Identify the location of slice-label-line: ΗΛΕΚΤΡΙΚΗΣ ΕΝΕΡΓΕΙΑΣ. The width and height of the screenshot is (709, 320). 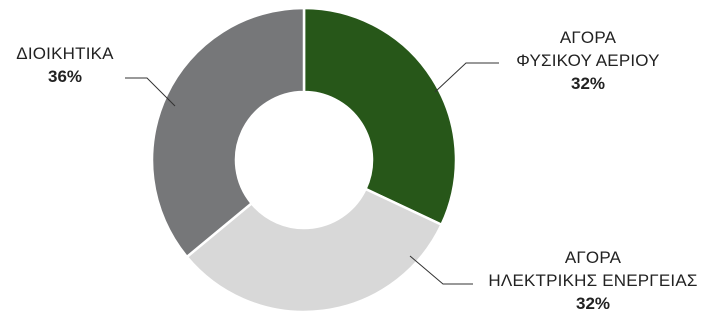
(593, 280).